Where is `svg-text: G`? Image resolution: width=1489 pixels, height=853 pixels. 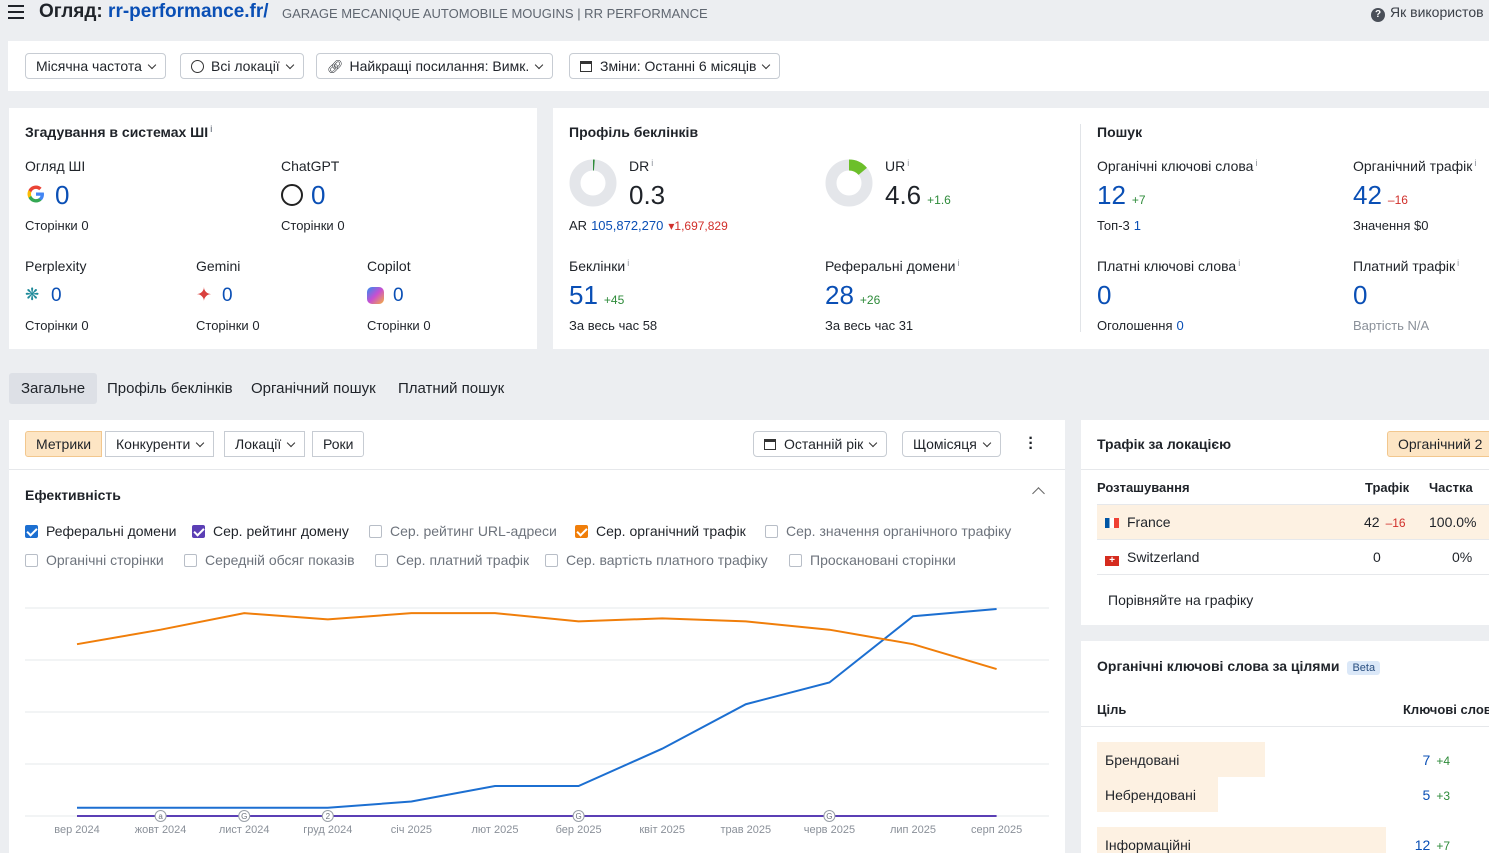
svg-text: G is located at coordinates (578, 816).